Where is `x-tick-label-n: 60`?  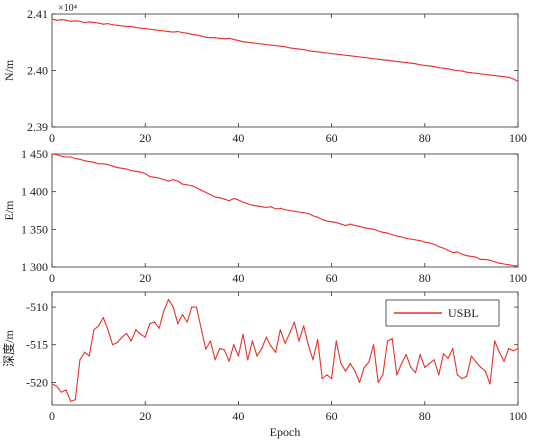 x-tick-label-n: 60 is located at coordinates (332, 138).